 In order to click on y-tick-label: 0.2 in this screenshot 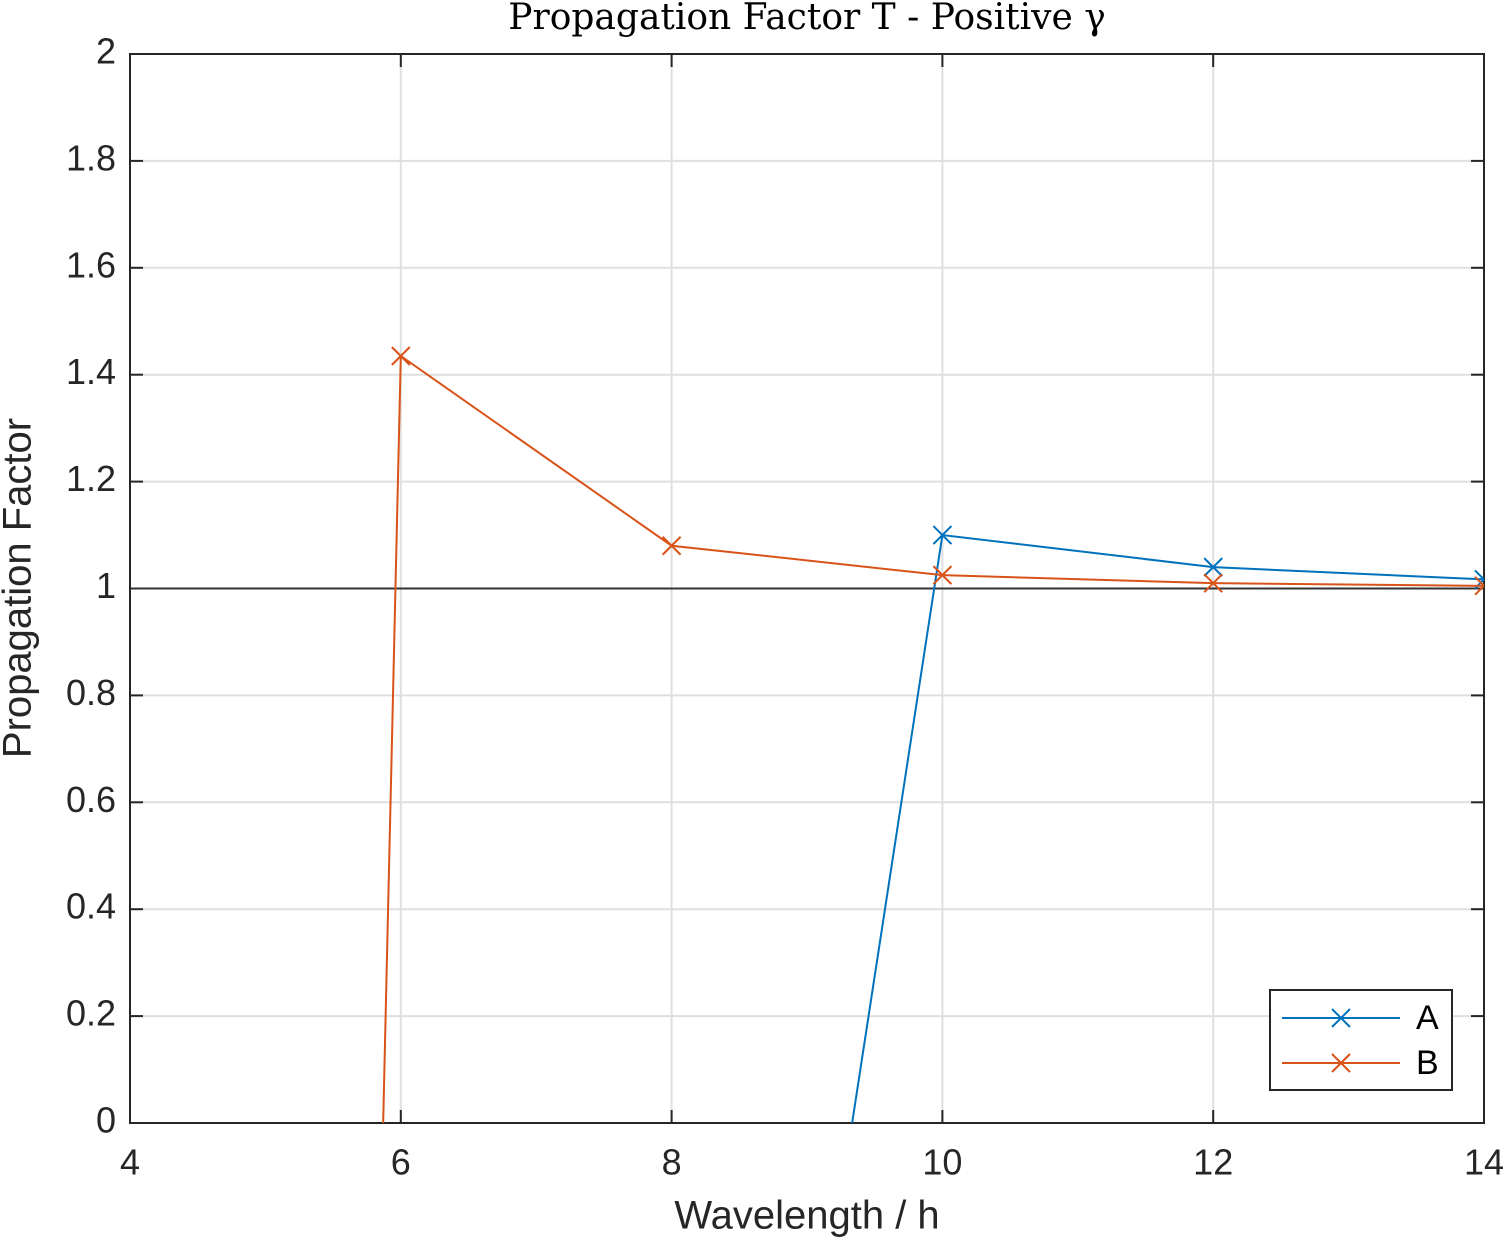, I will do `click(91, 1013)`.